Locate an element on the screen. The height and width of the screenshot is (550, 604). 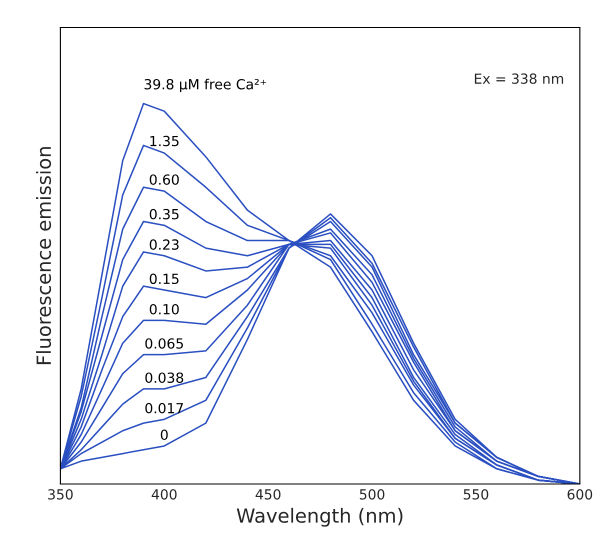
series-label: 0.60 is located at coordinates (164, 179).